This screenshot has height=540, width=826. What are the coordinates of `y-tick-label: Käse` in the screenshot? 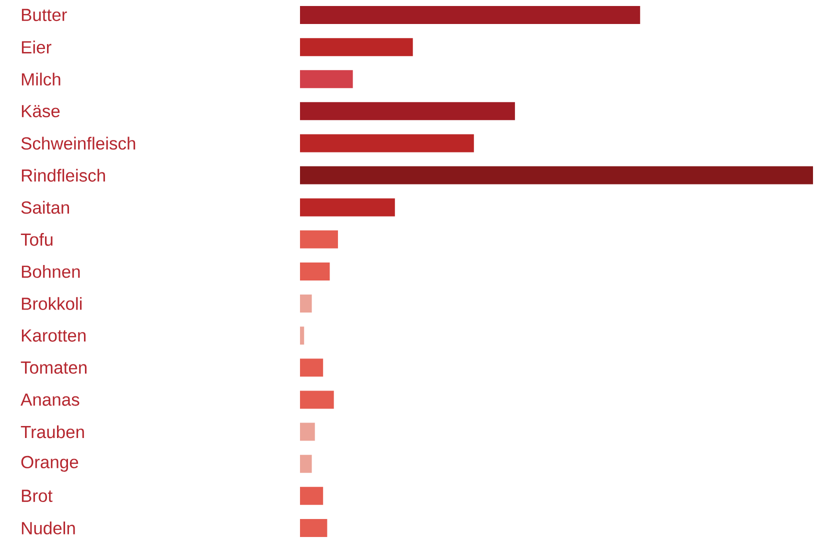 It's located at (41, 111).